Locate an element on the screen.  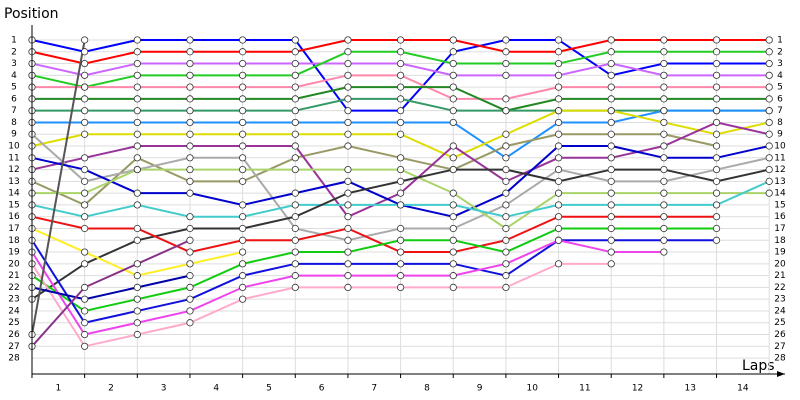
y-tick-label-right: 22 is located at coordinates (779, 288).